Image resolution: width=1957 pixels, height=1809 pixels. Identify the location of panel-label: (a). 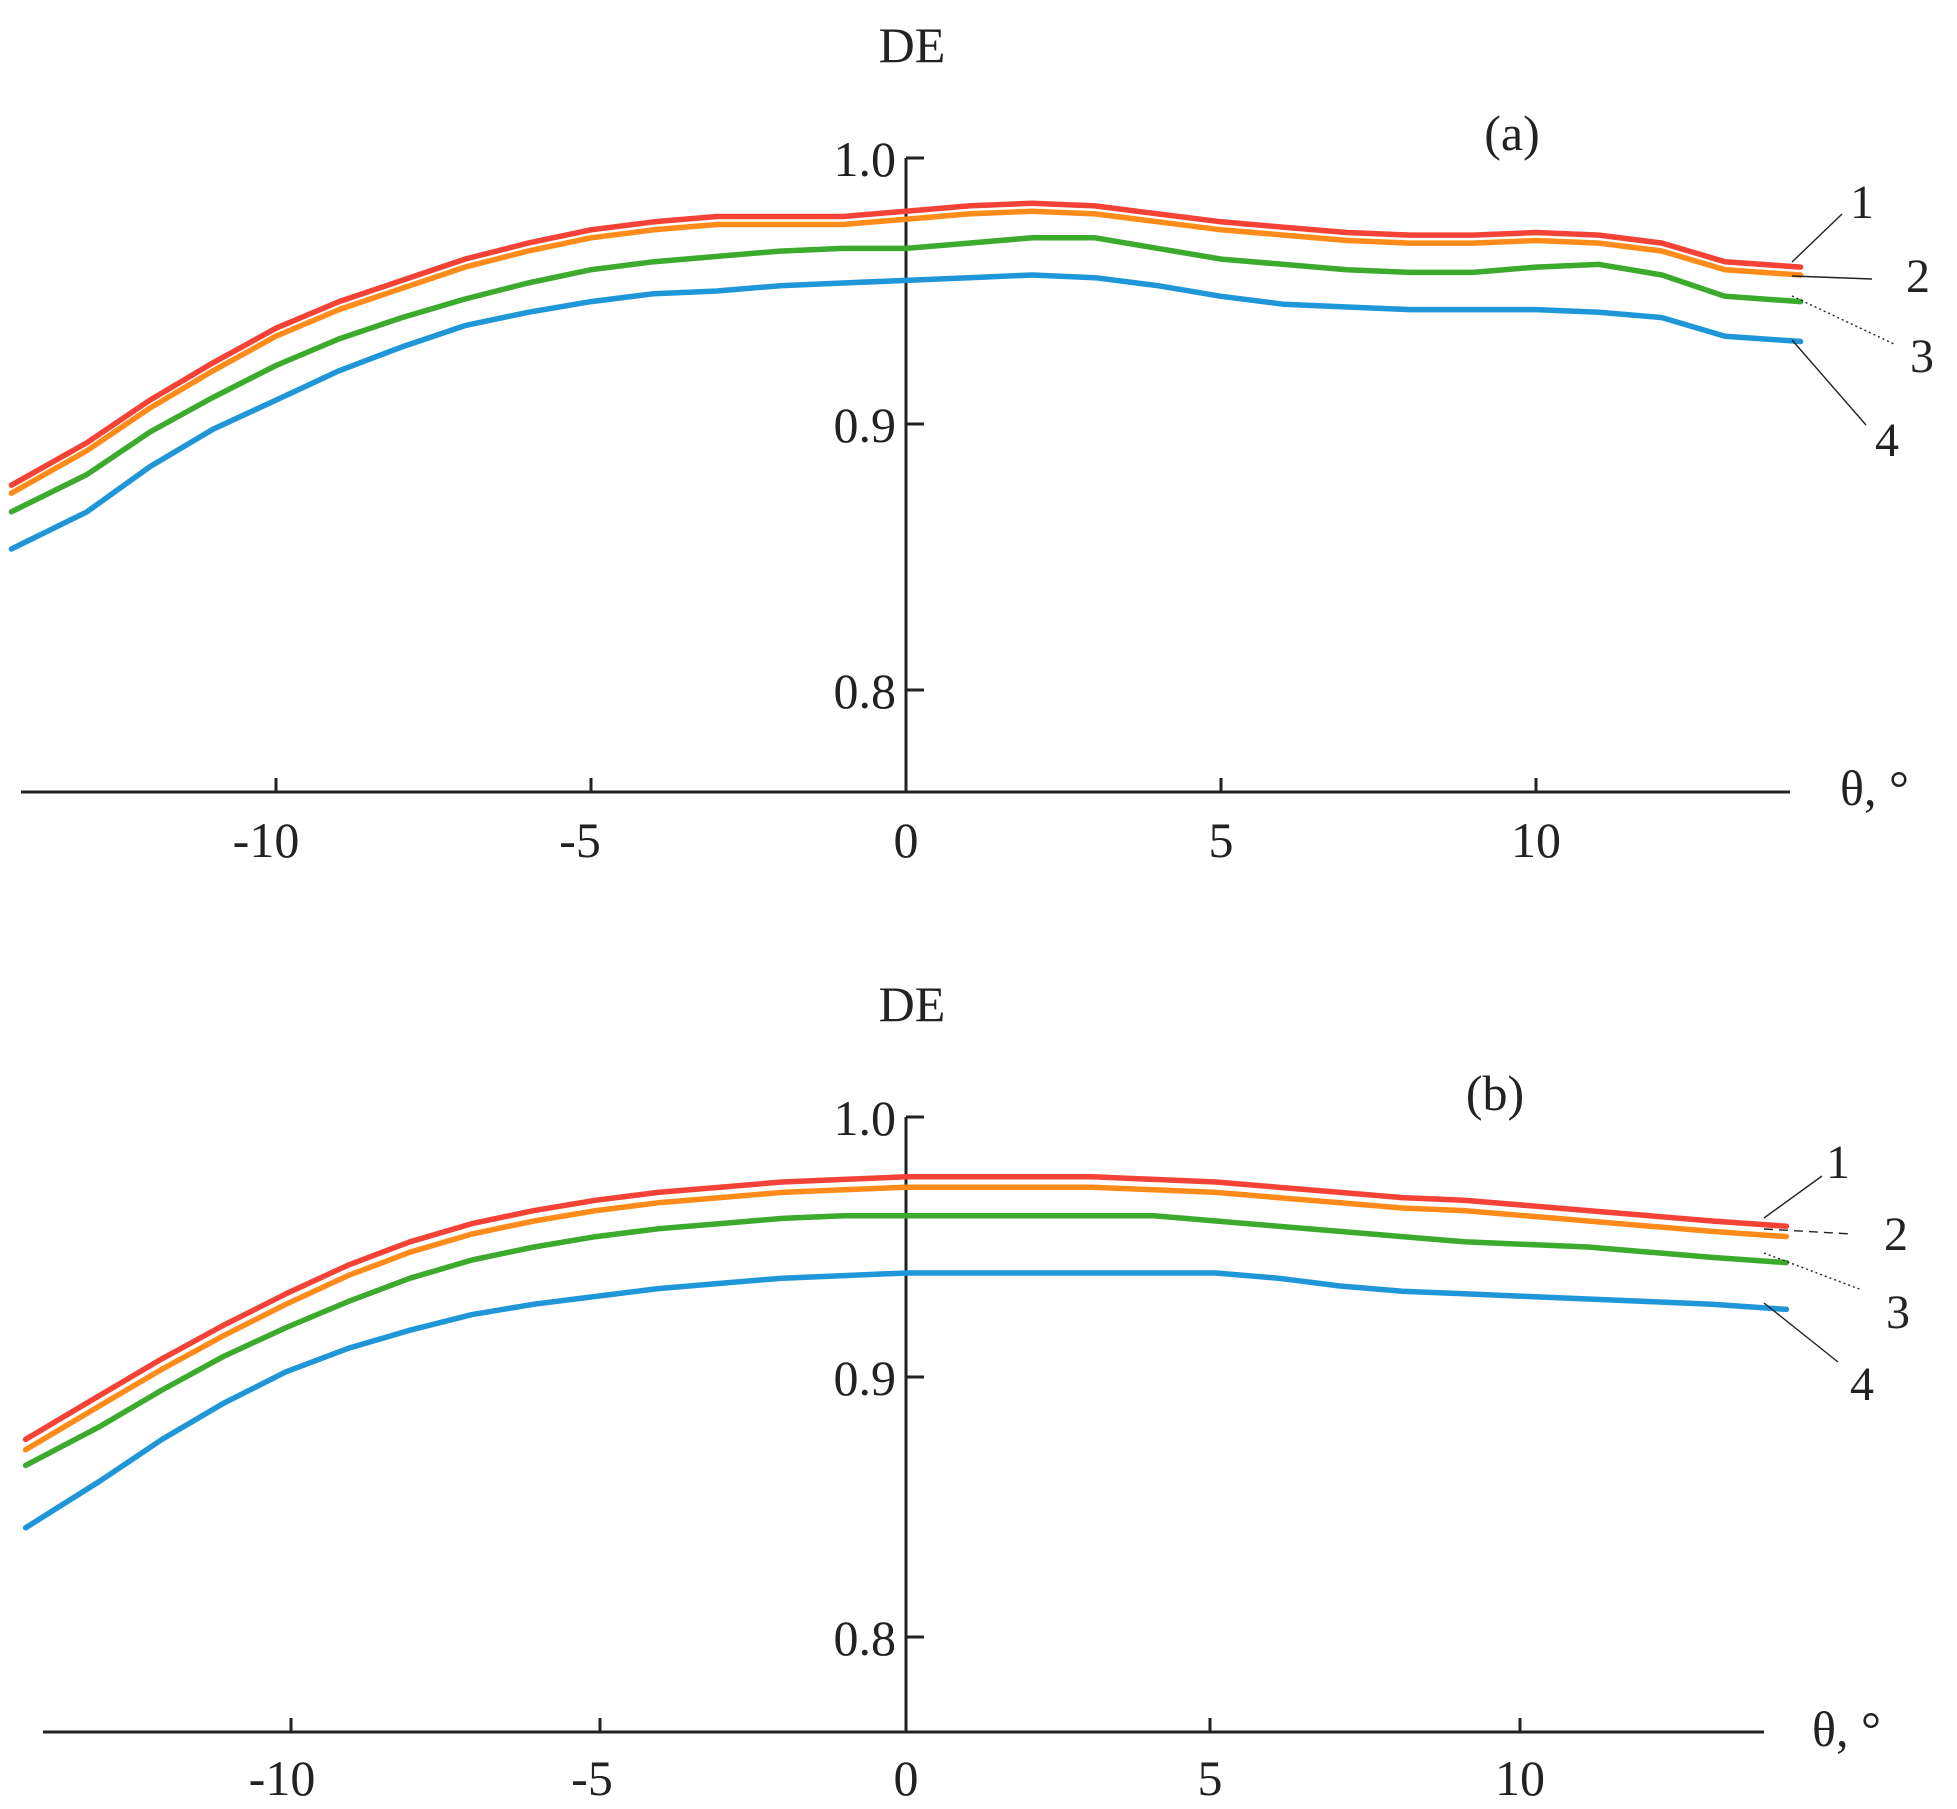
(1512, 133).